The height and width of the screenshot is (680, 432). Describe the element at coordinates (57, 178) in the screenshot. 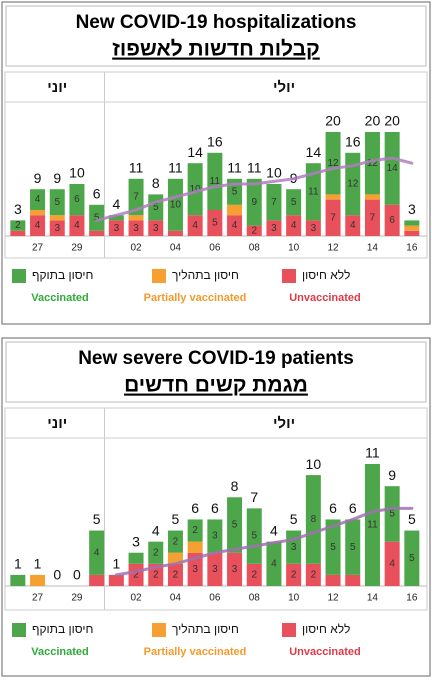

I see `total-label: 9` at that location.